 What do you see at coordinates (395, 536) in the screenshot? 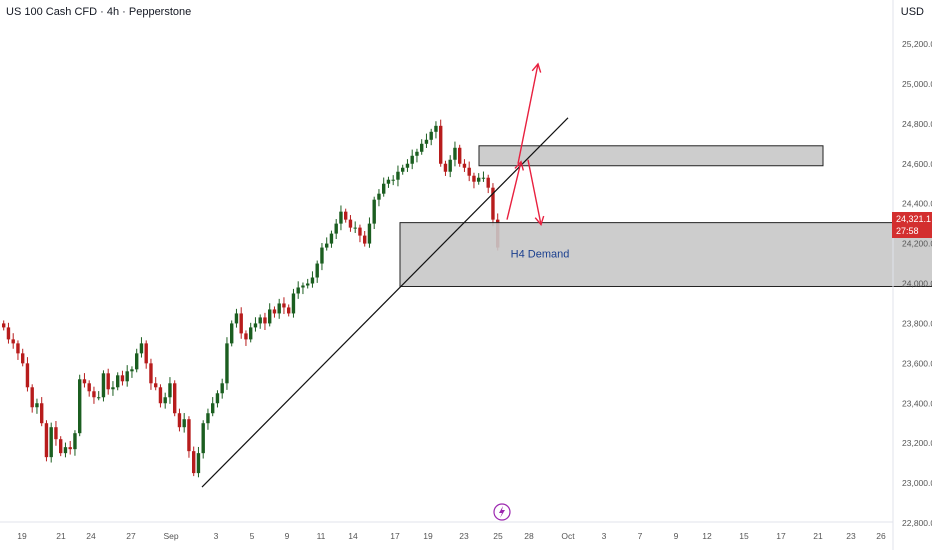
I see `x-tick-label: 17` at bounding box center [395, 536].